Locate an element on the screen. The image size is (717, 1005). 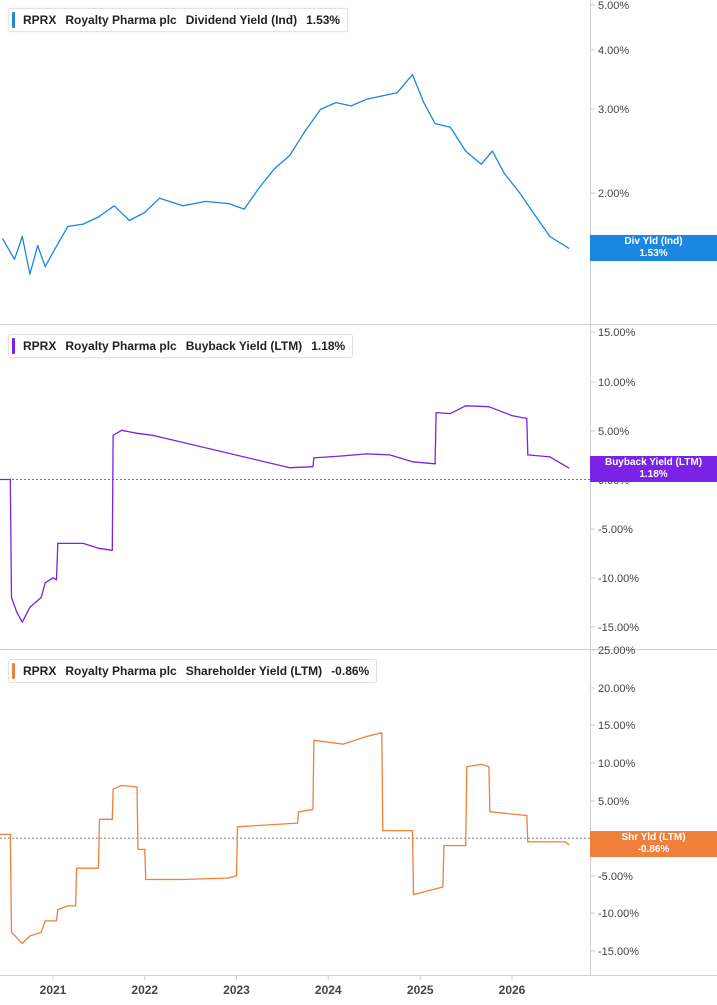
badge-value: 1.18% is located at coordinates (653, 474).